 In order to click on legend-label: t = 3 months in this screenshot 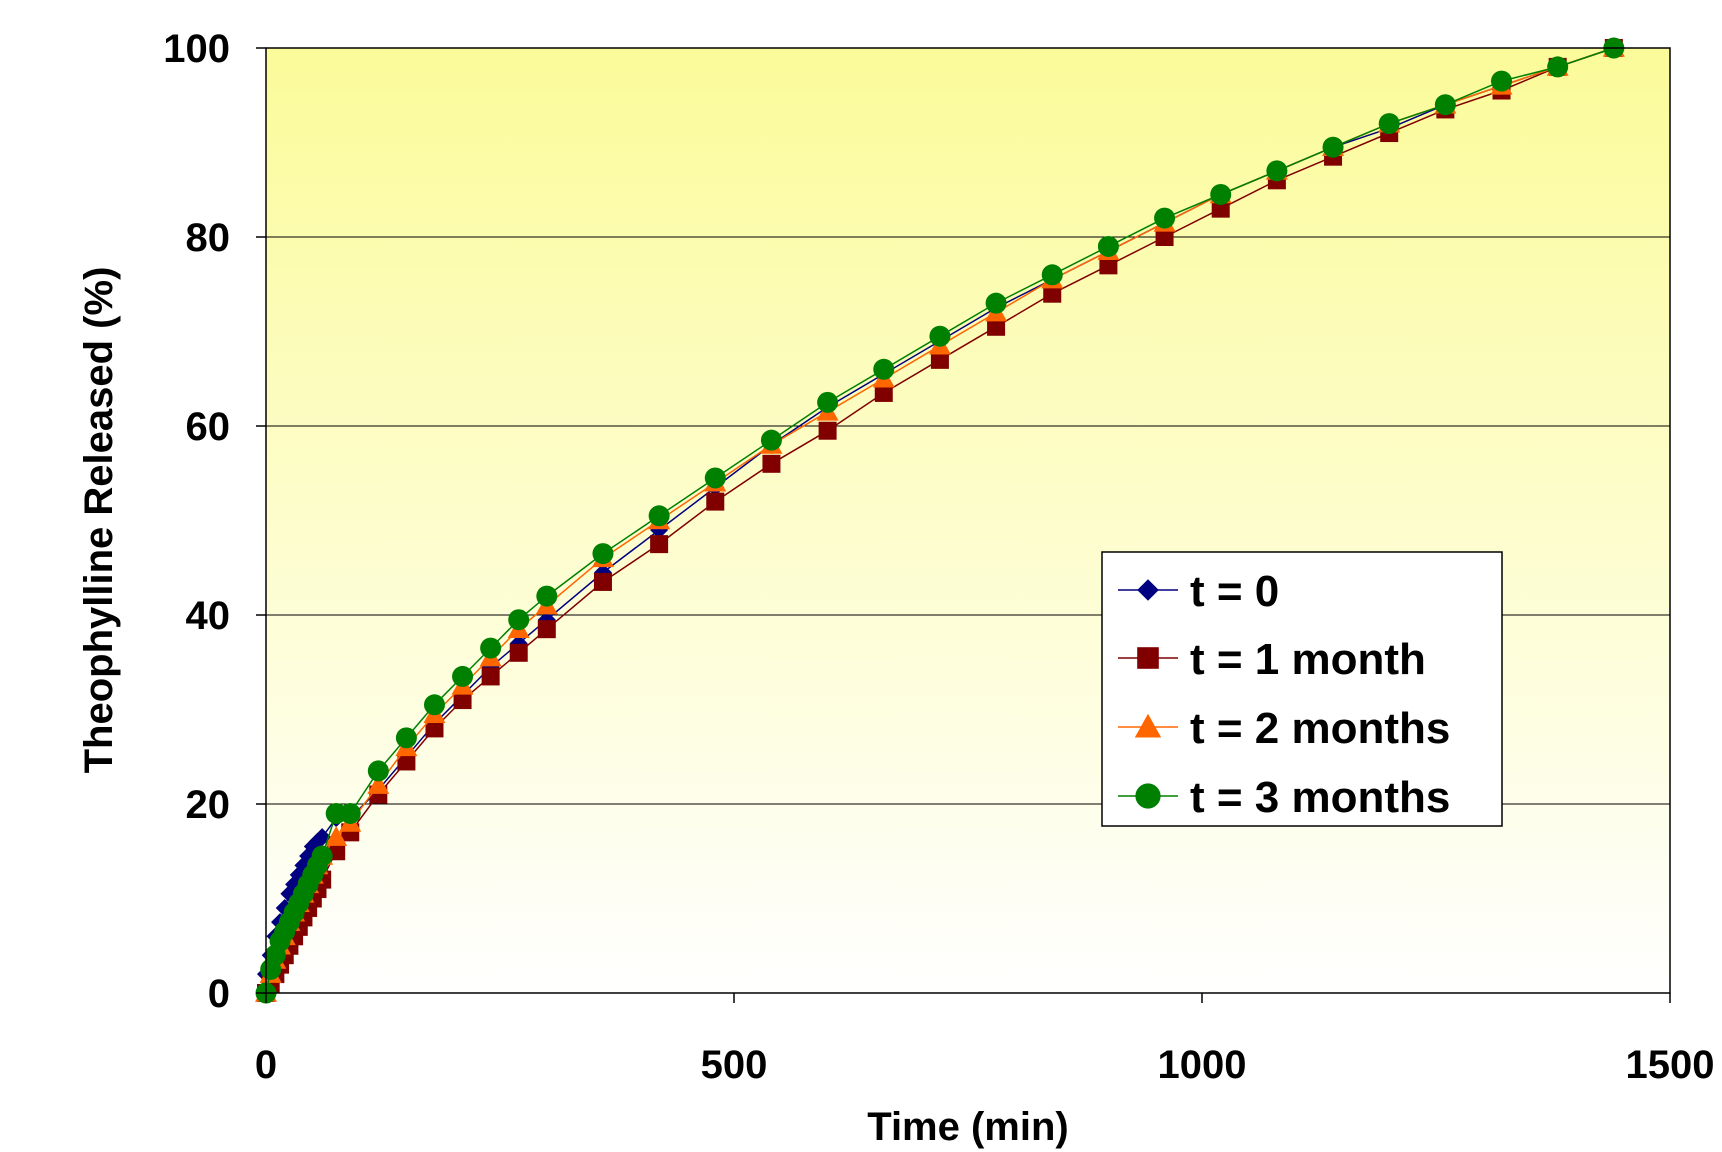, I will do `click(1320, 797)`.